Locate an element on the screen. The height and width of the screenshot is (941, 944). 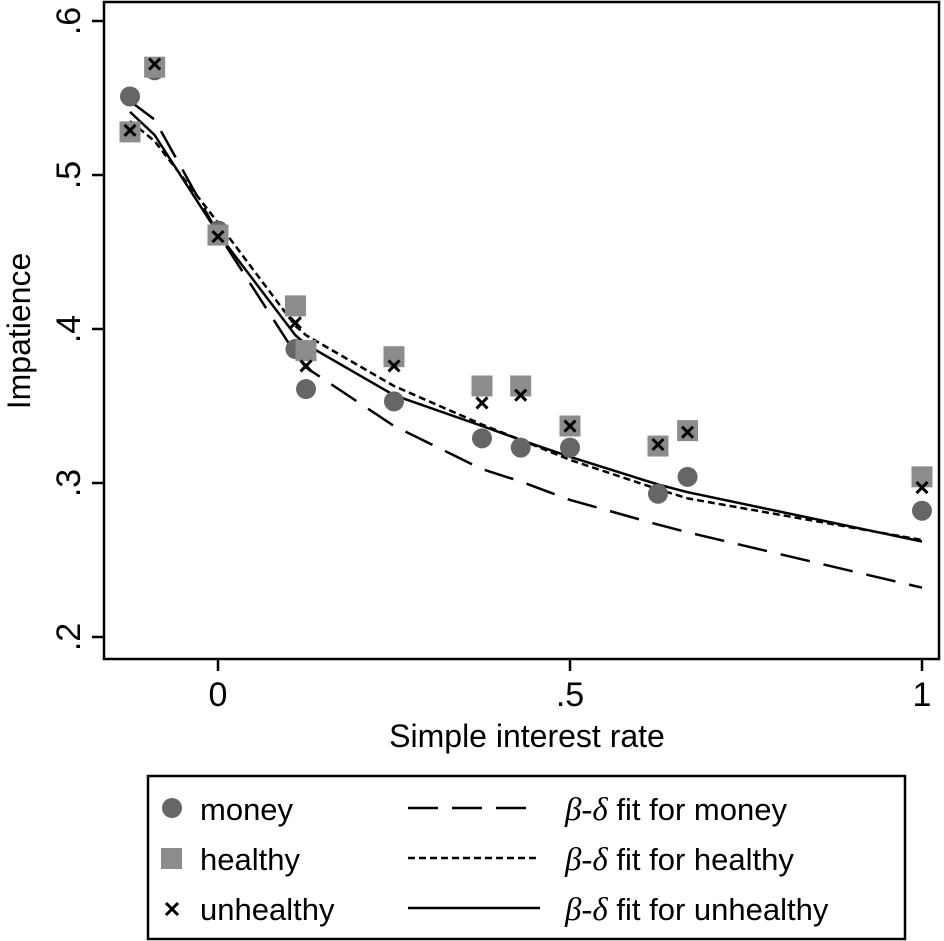
legend-healthy-label: healthy is located at coordinates (250, 859).